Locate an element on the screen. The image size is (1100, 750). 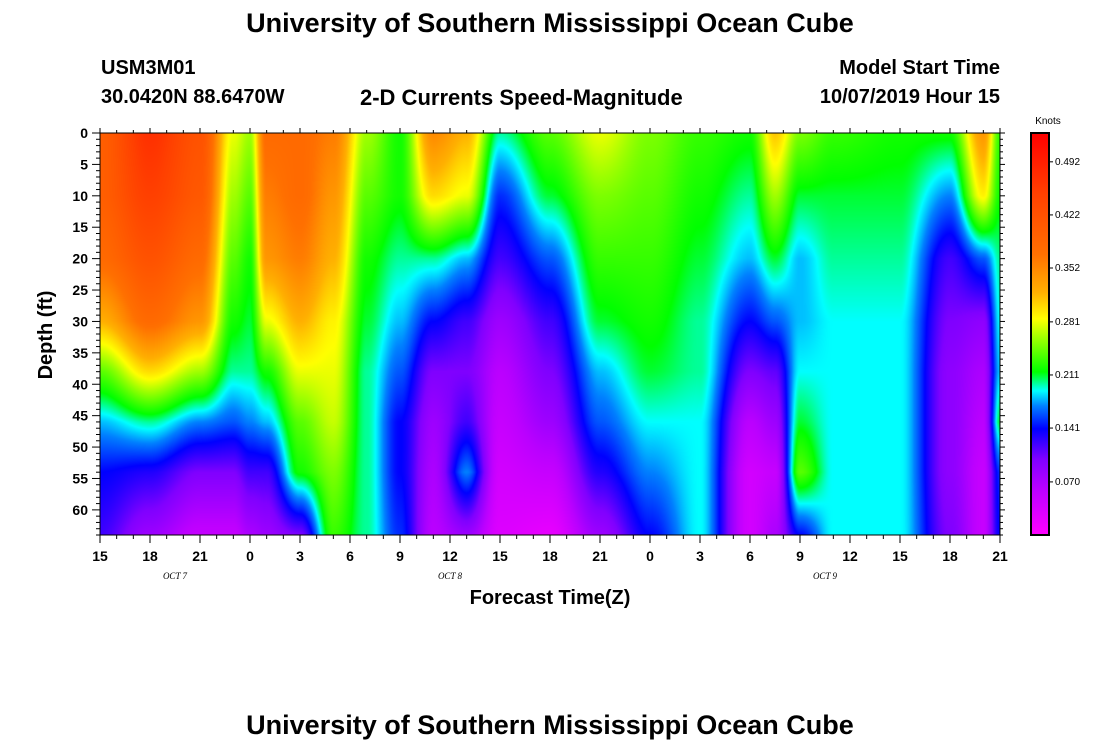
colorbar-tick-label: 0.141 is located at coordinates (1067, 428).